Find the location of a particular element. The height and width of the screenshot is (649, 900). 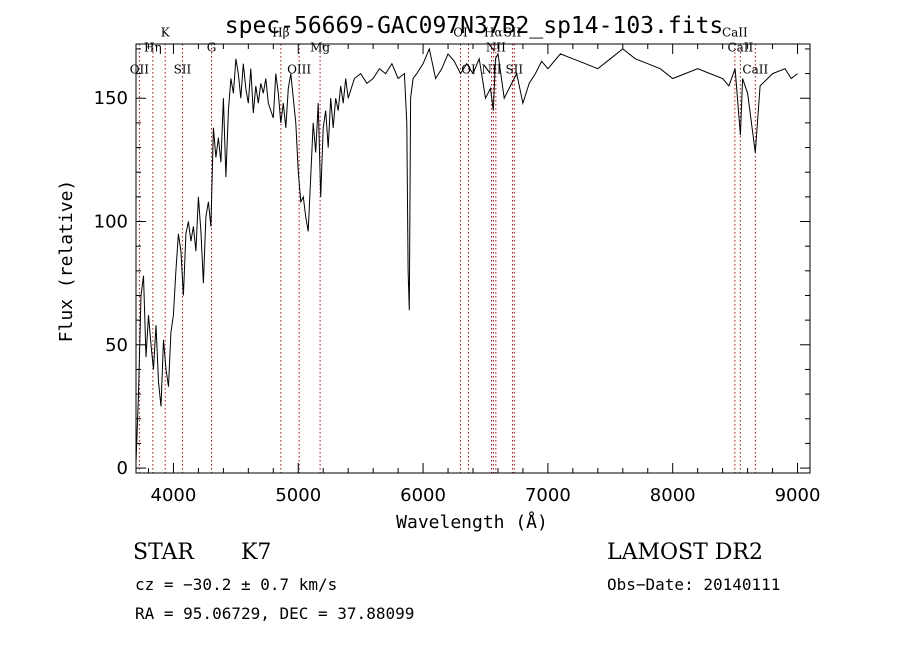

x-axis-label: Wavelength (Å) is located at coordinates (472, 522).